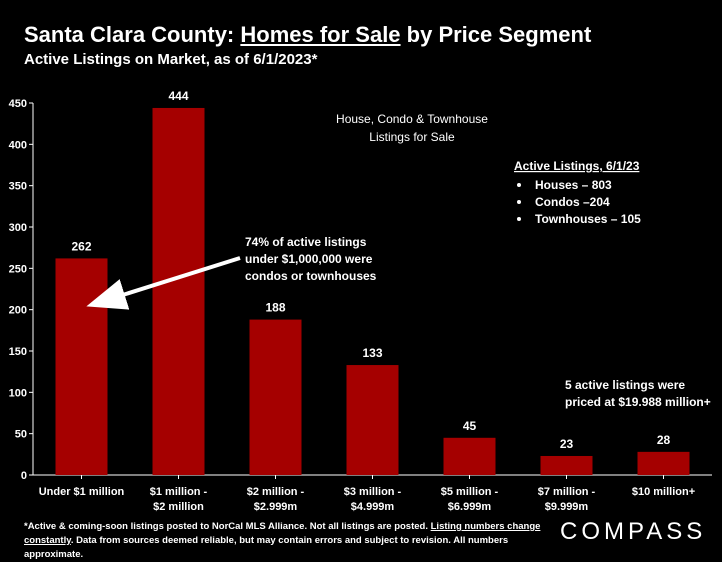  What do you see at coordinates (276, 492) in the screenshot?
I see `x-tick-label-line: $2 million -` at bounding box center [276, 492].